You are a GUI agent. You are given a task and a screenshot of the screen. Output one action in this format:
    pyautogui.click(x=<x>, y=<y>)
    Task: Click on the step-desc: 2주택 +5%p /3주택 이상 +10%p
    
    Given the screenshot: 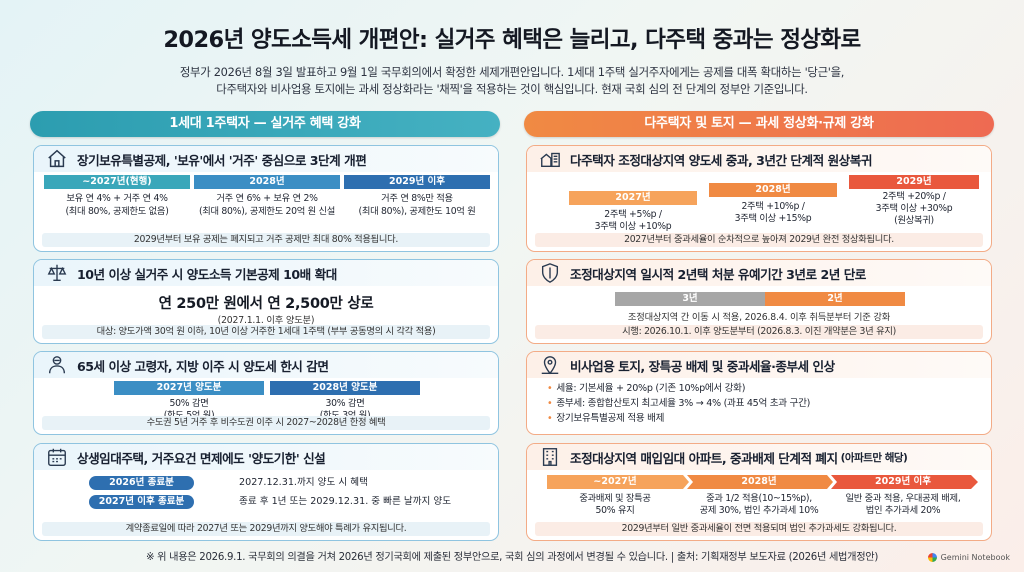 What is the action you would take?
    pyautogui.click(x=633, y=220)
    